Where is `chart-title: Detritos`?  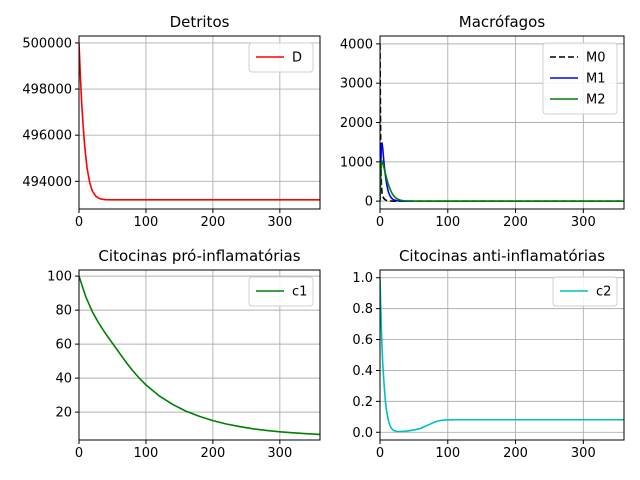
chart-title: Detritos is located at coordinates (200, 22).